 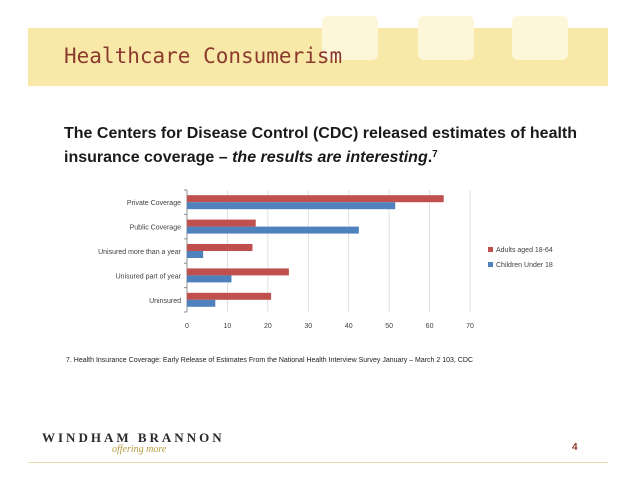 I want to click on footer-rule, so click(x=318, y=462).